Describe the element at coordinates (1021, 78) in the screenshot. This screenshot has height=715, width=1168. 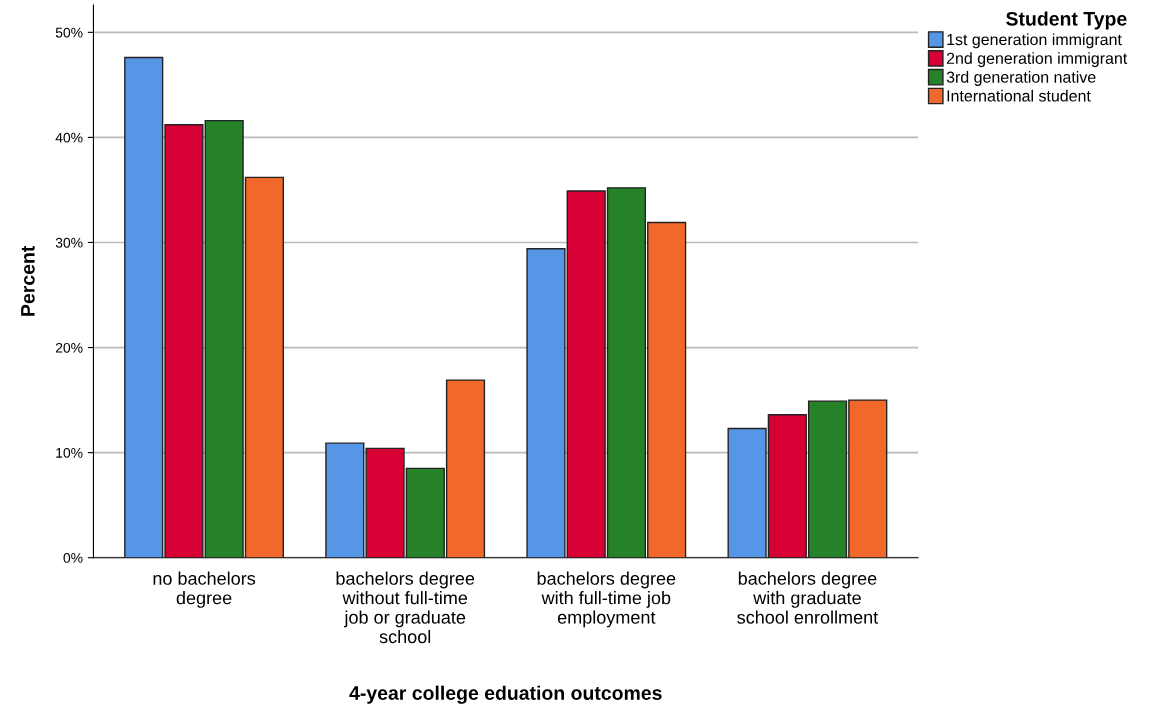
I see `legend-label: 3rd generation native` at that location.